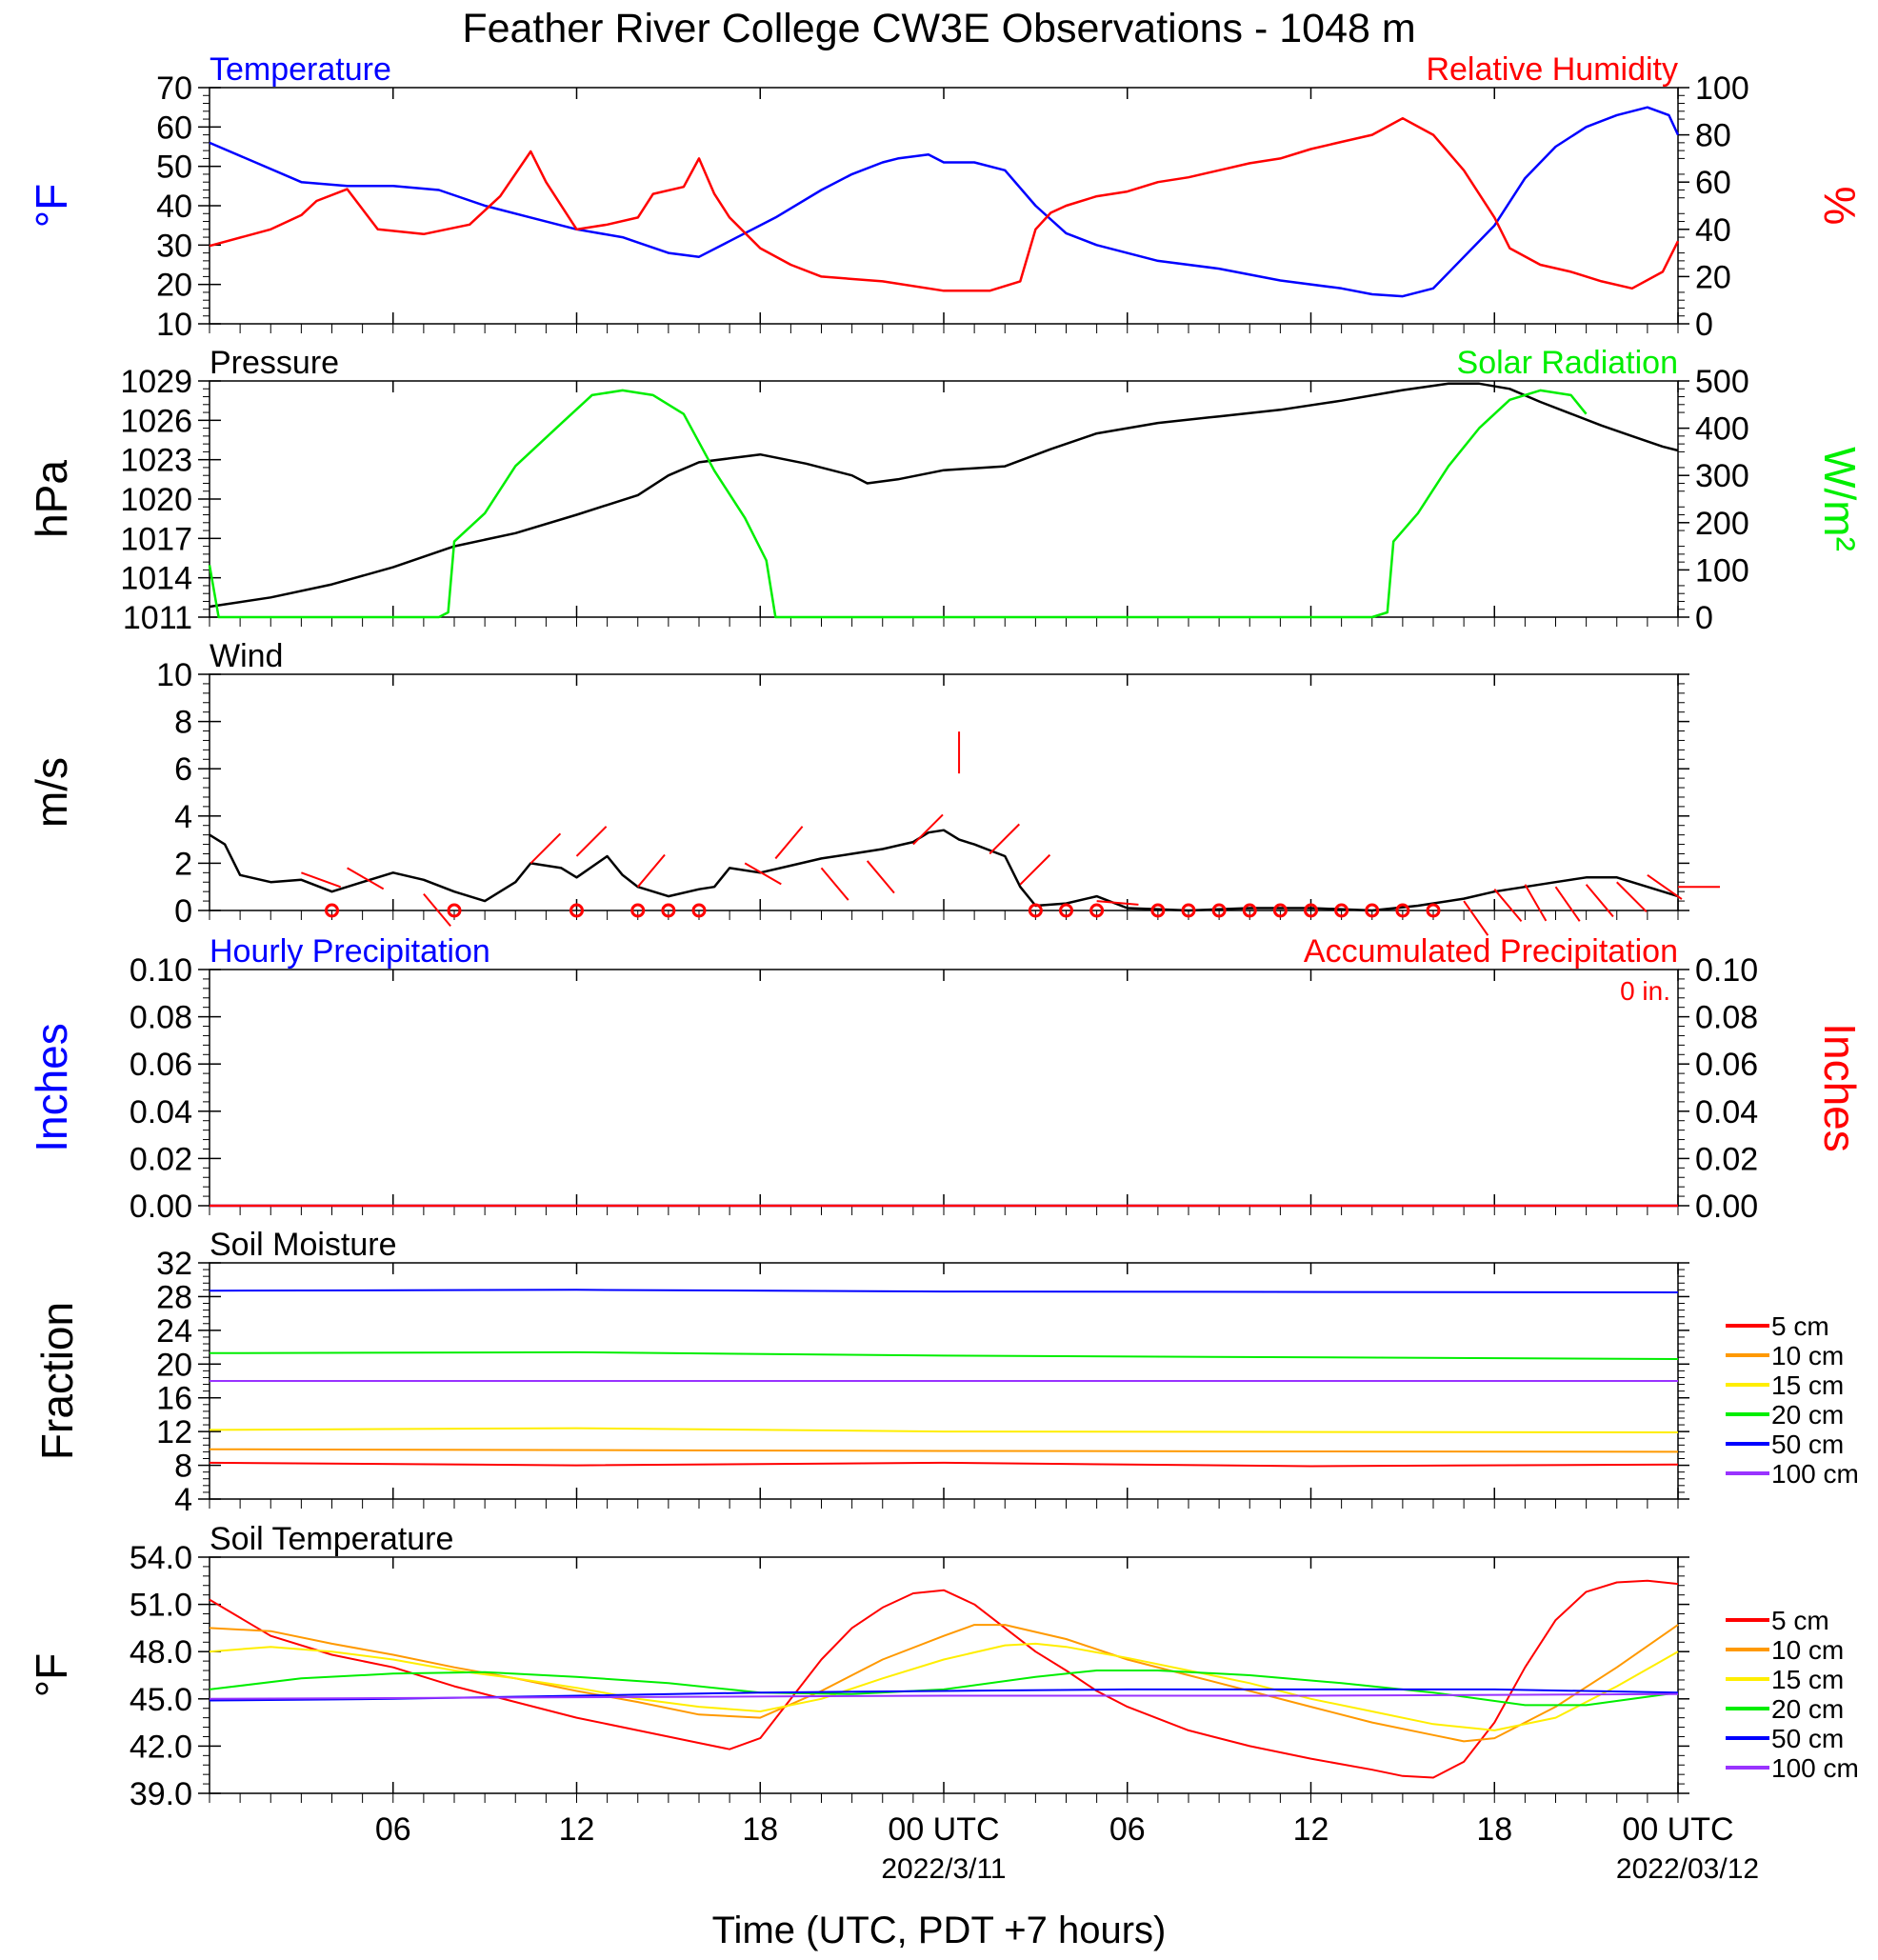  What do you see at coordinates (1726, 970) in the screenshot?
I see `y-right-tick-label: 0.10` at bounding box center [1726, 970].